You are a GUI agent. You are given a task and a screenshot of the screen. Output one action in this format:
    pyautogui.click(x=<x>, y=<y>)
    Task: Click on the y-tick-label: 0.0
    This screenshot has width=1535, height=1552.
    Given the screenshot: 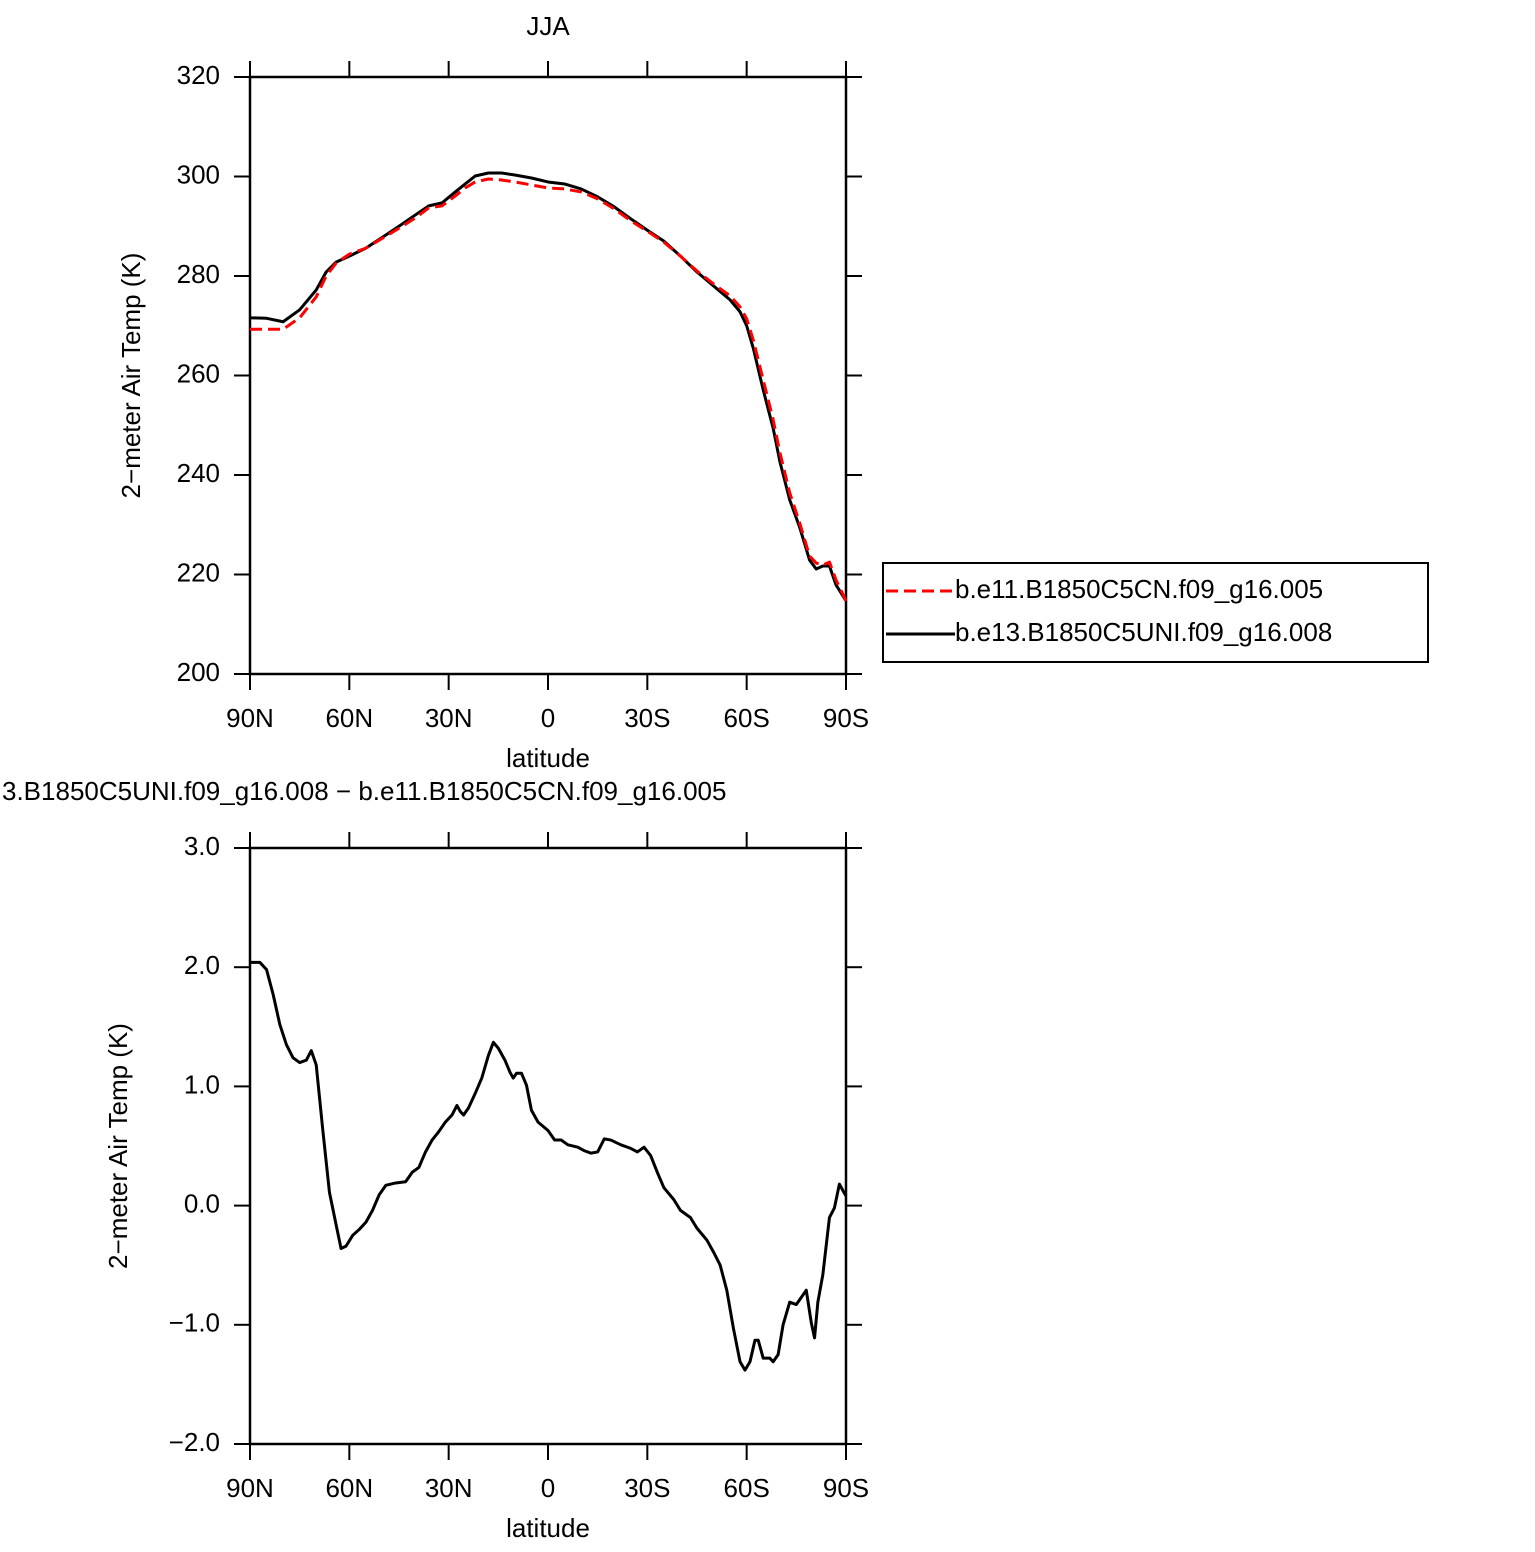 What is the action you would take?
    pyautogui.click(x=202, y=1203)
    